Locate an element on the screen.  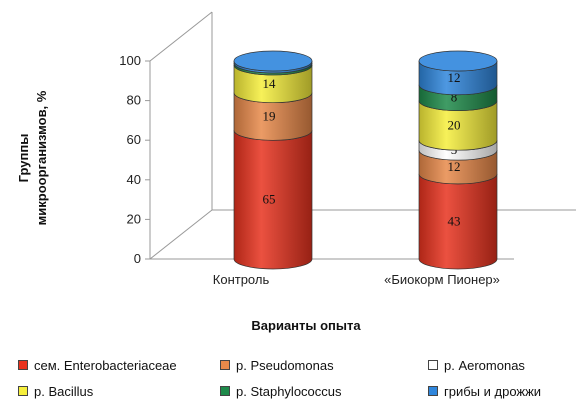
legend-item-enterobacteriaceae: сем. Enterobacteriaceae is located at coordinates (119, 365).